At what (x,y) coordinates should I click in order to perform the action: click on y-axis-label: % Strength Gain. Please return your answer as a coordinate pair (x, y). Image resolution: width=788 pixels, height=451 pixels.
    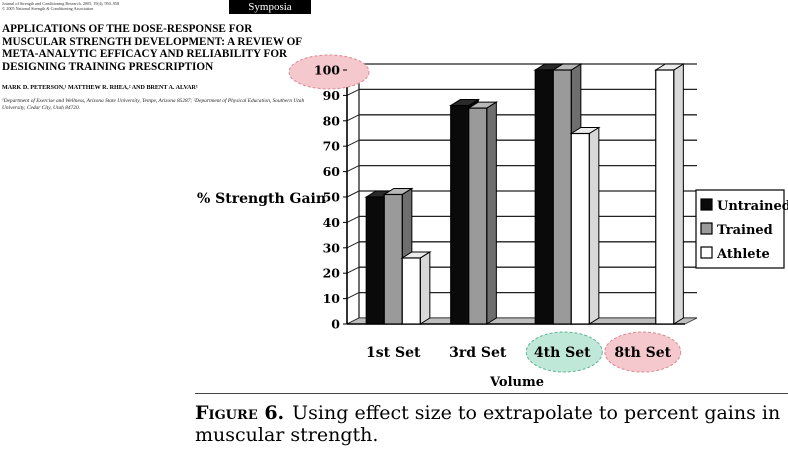
    Looking at the image, I should click on (261, 199).